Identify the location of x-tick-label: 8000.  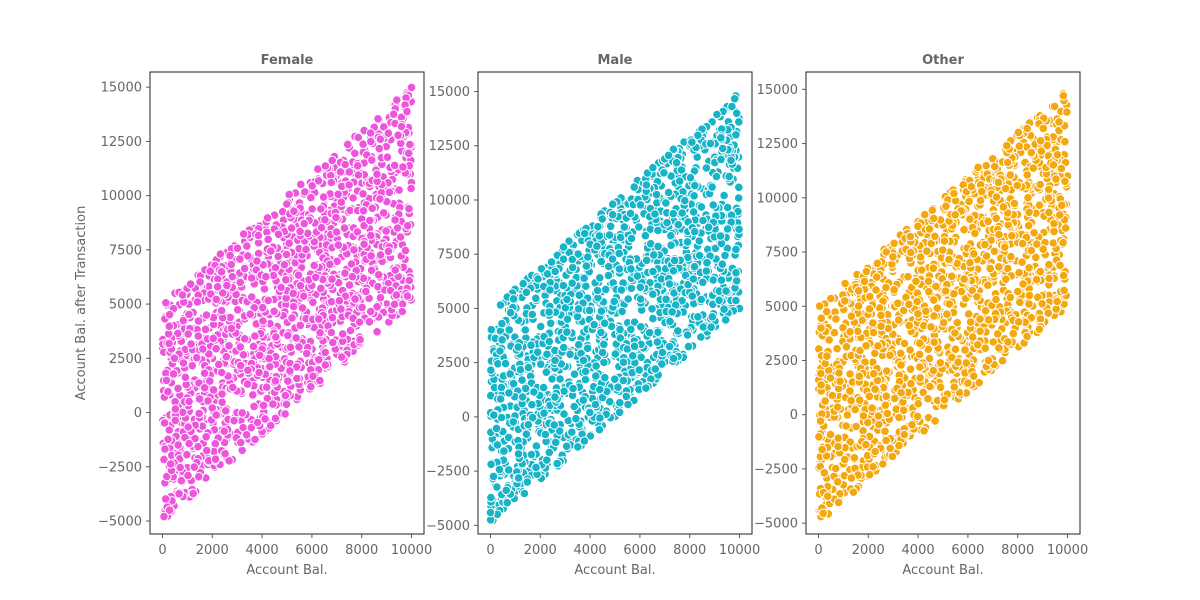
(689, 550).